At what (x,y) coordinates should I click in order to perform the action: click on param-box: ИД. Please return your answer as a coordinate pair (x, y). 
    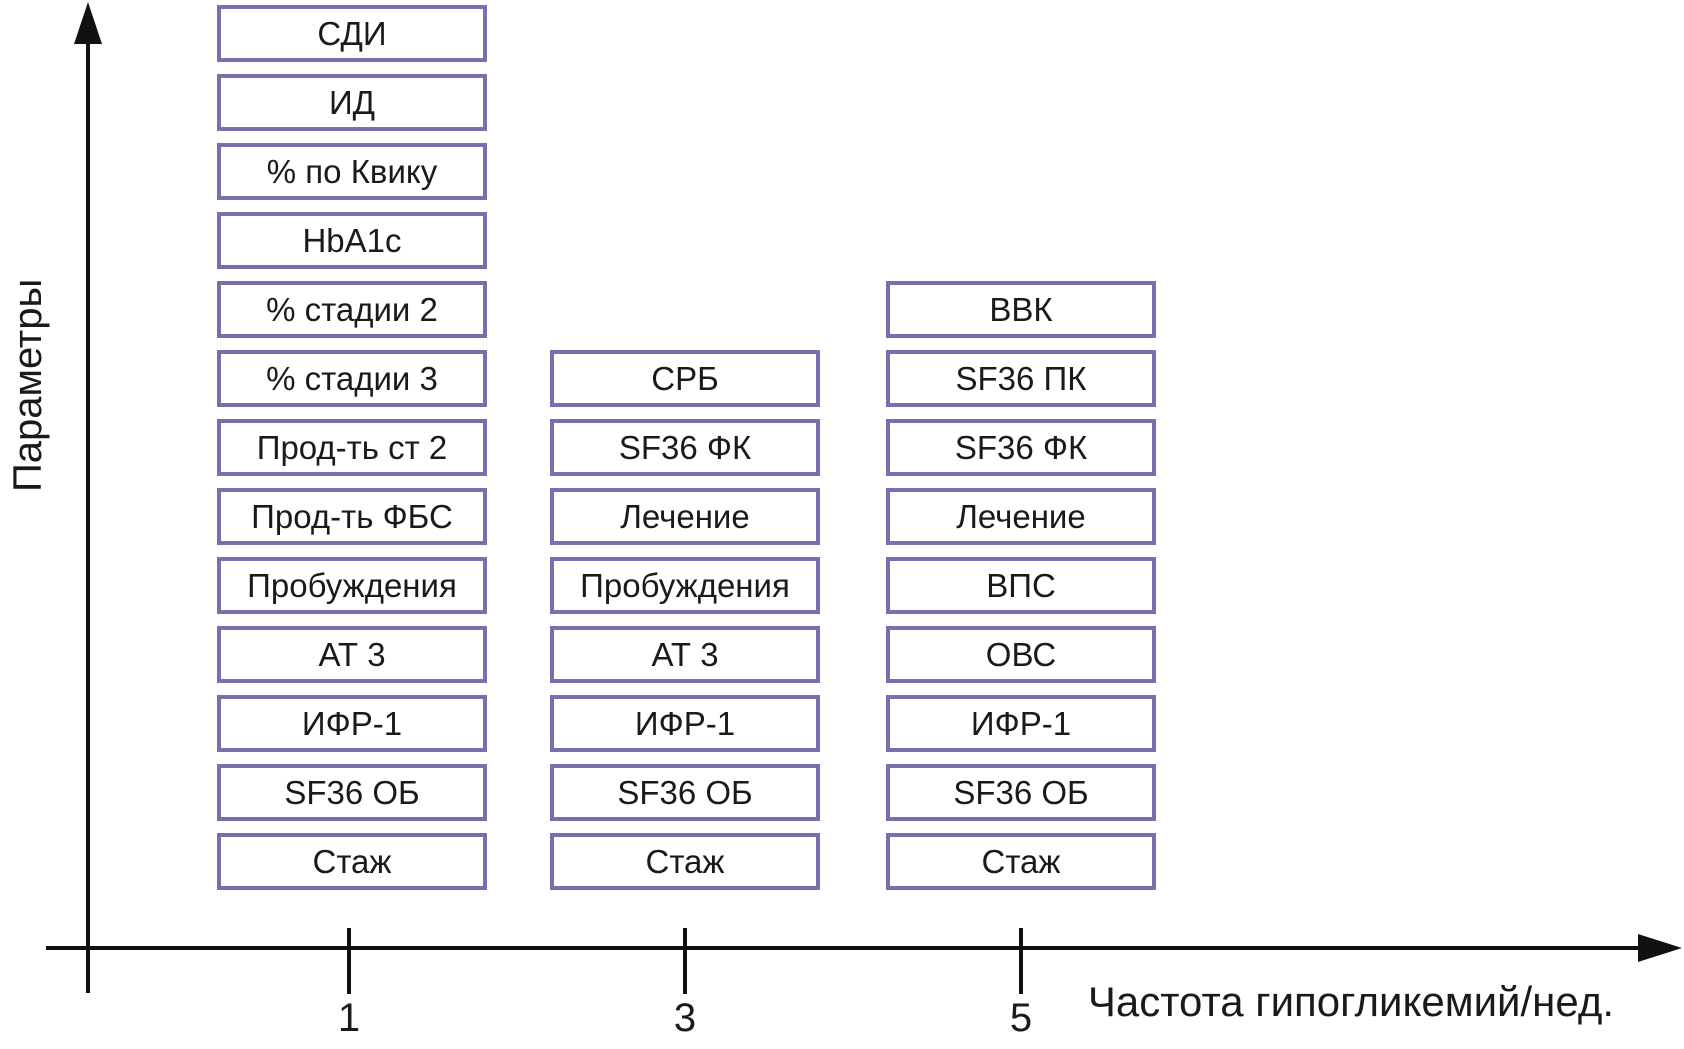
    Looking at the image, I should click on (352, 102).